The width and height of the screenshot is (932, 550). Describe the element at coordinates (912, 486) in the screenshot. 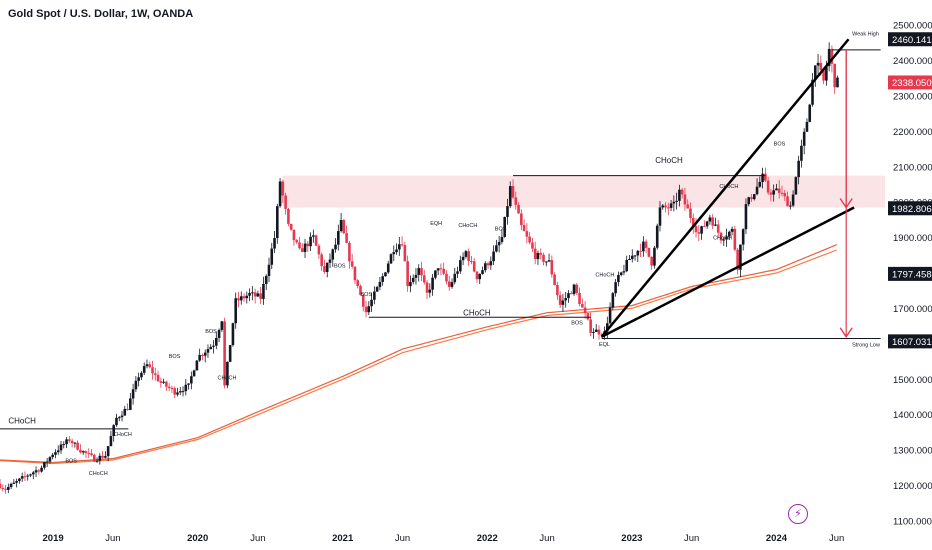

I see `y-tick-label: 1200.000` at that location.